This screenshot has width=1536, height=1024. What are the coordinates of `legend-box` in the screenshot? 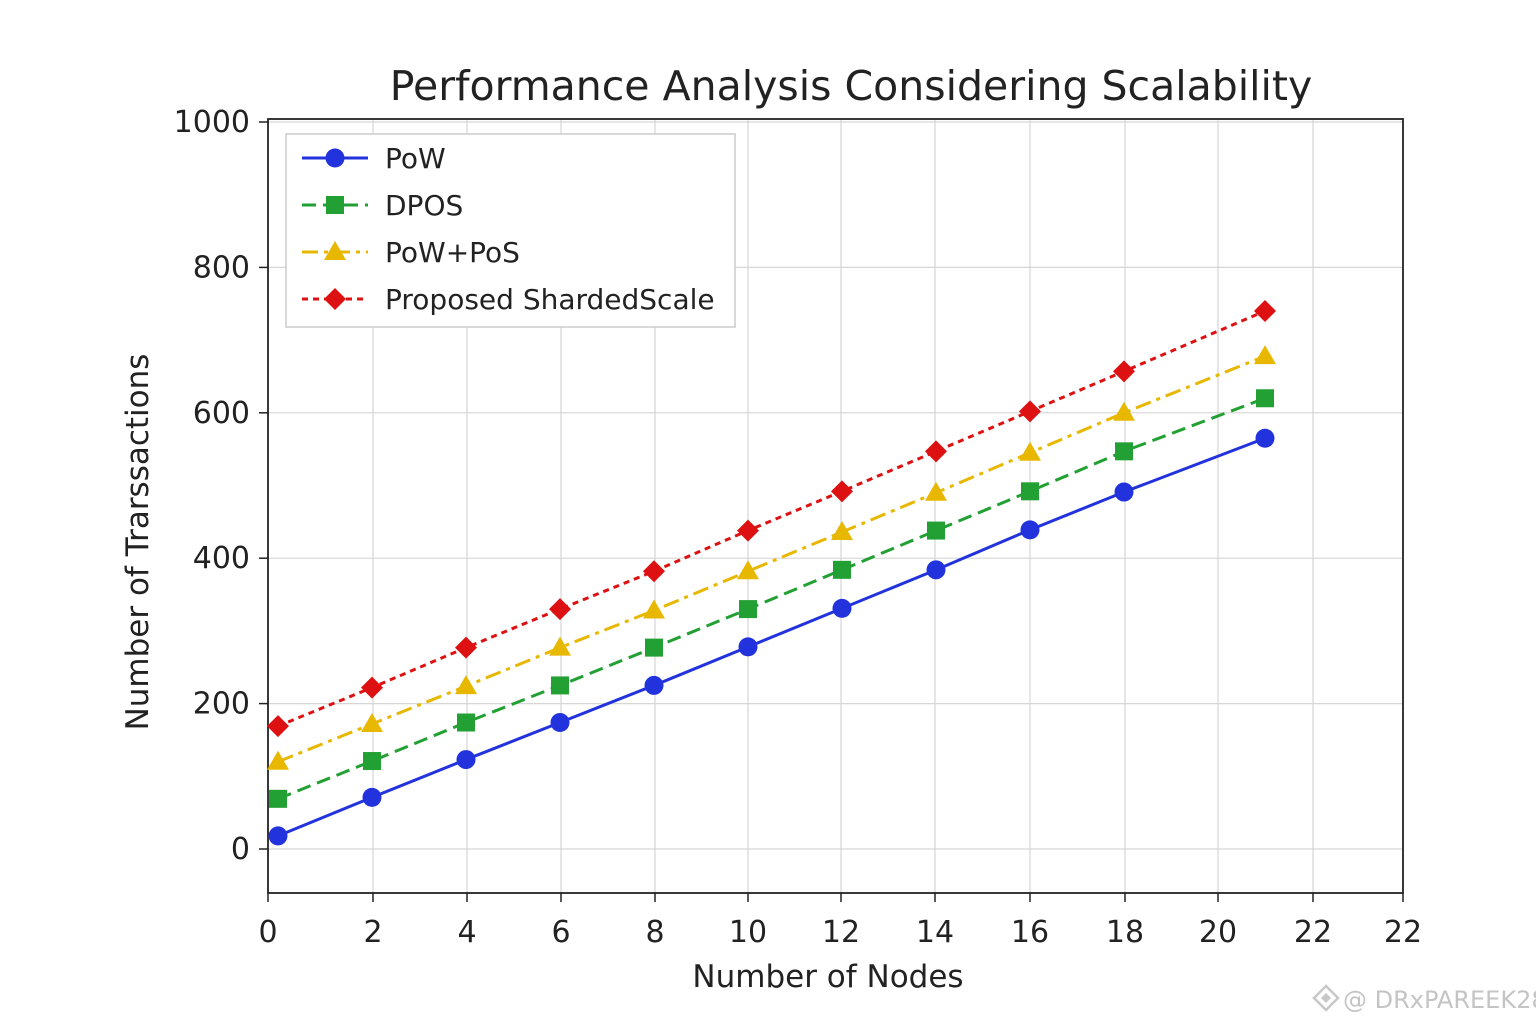 It's located at (510, 230).